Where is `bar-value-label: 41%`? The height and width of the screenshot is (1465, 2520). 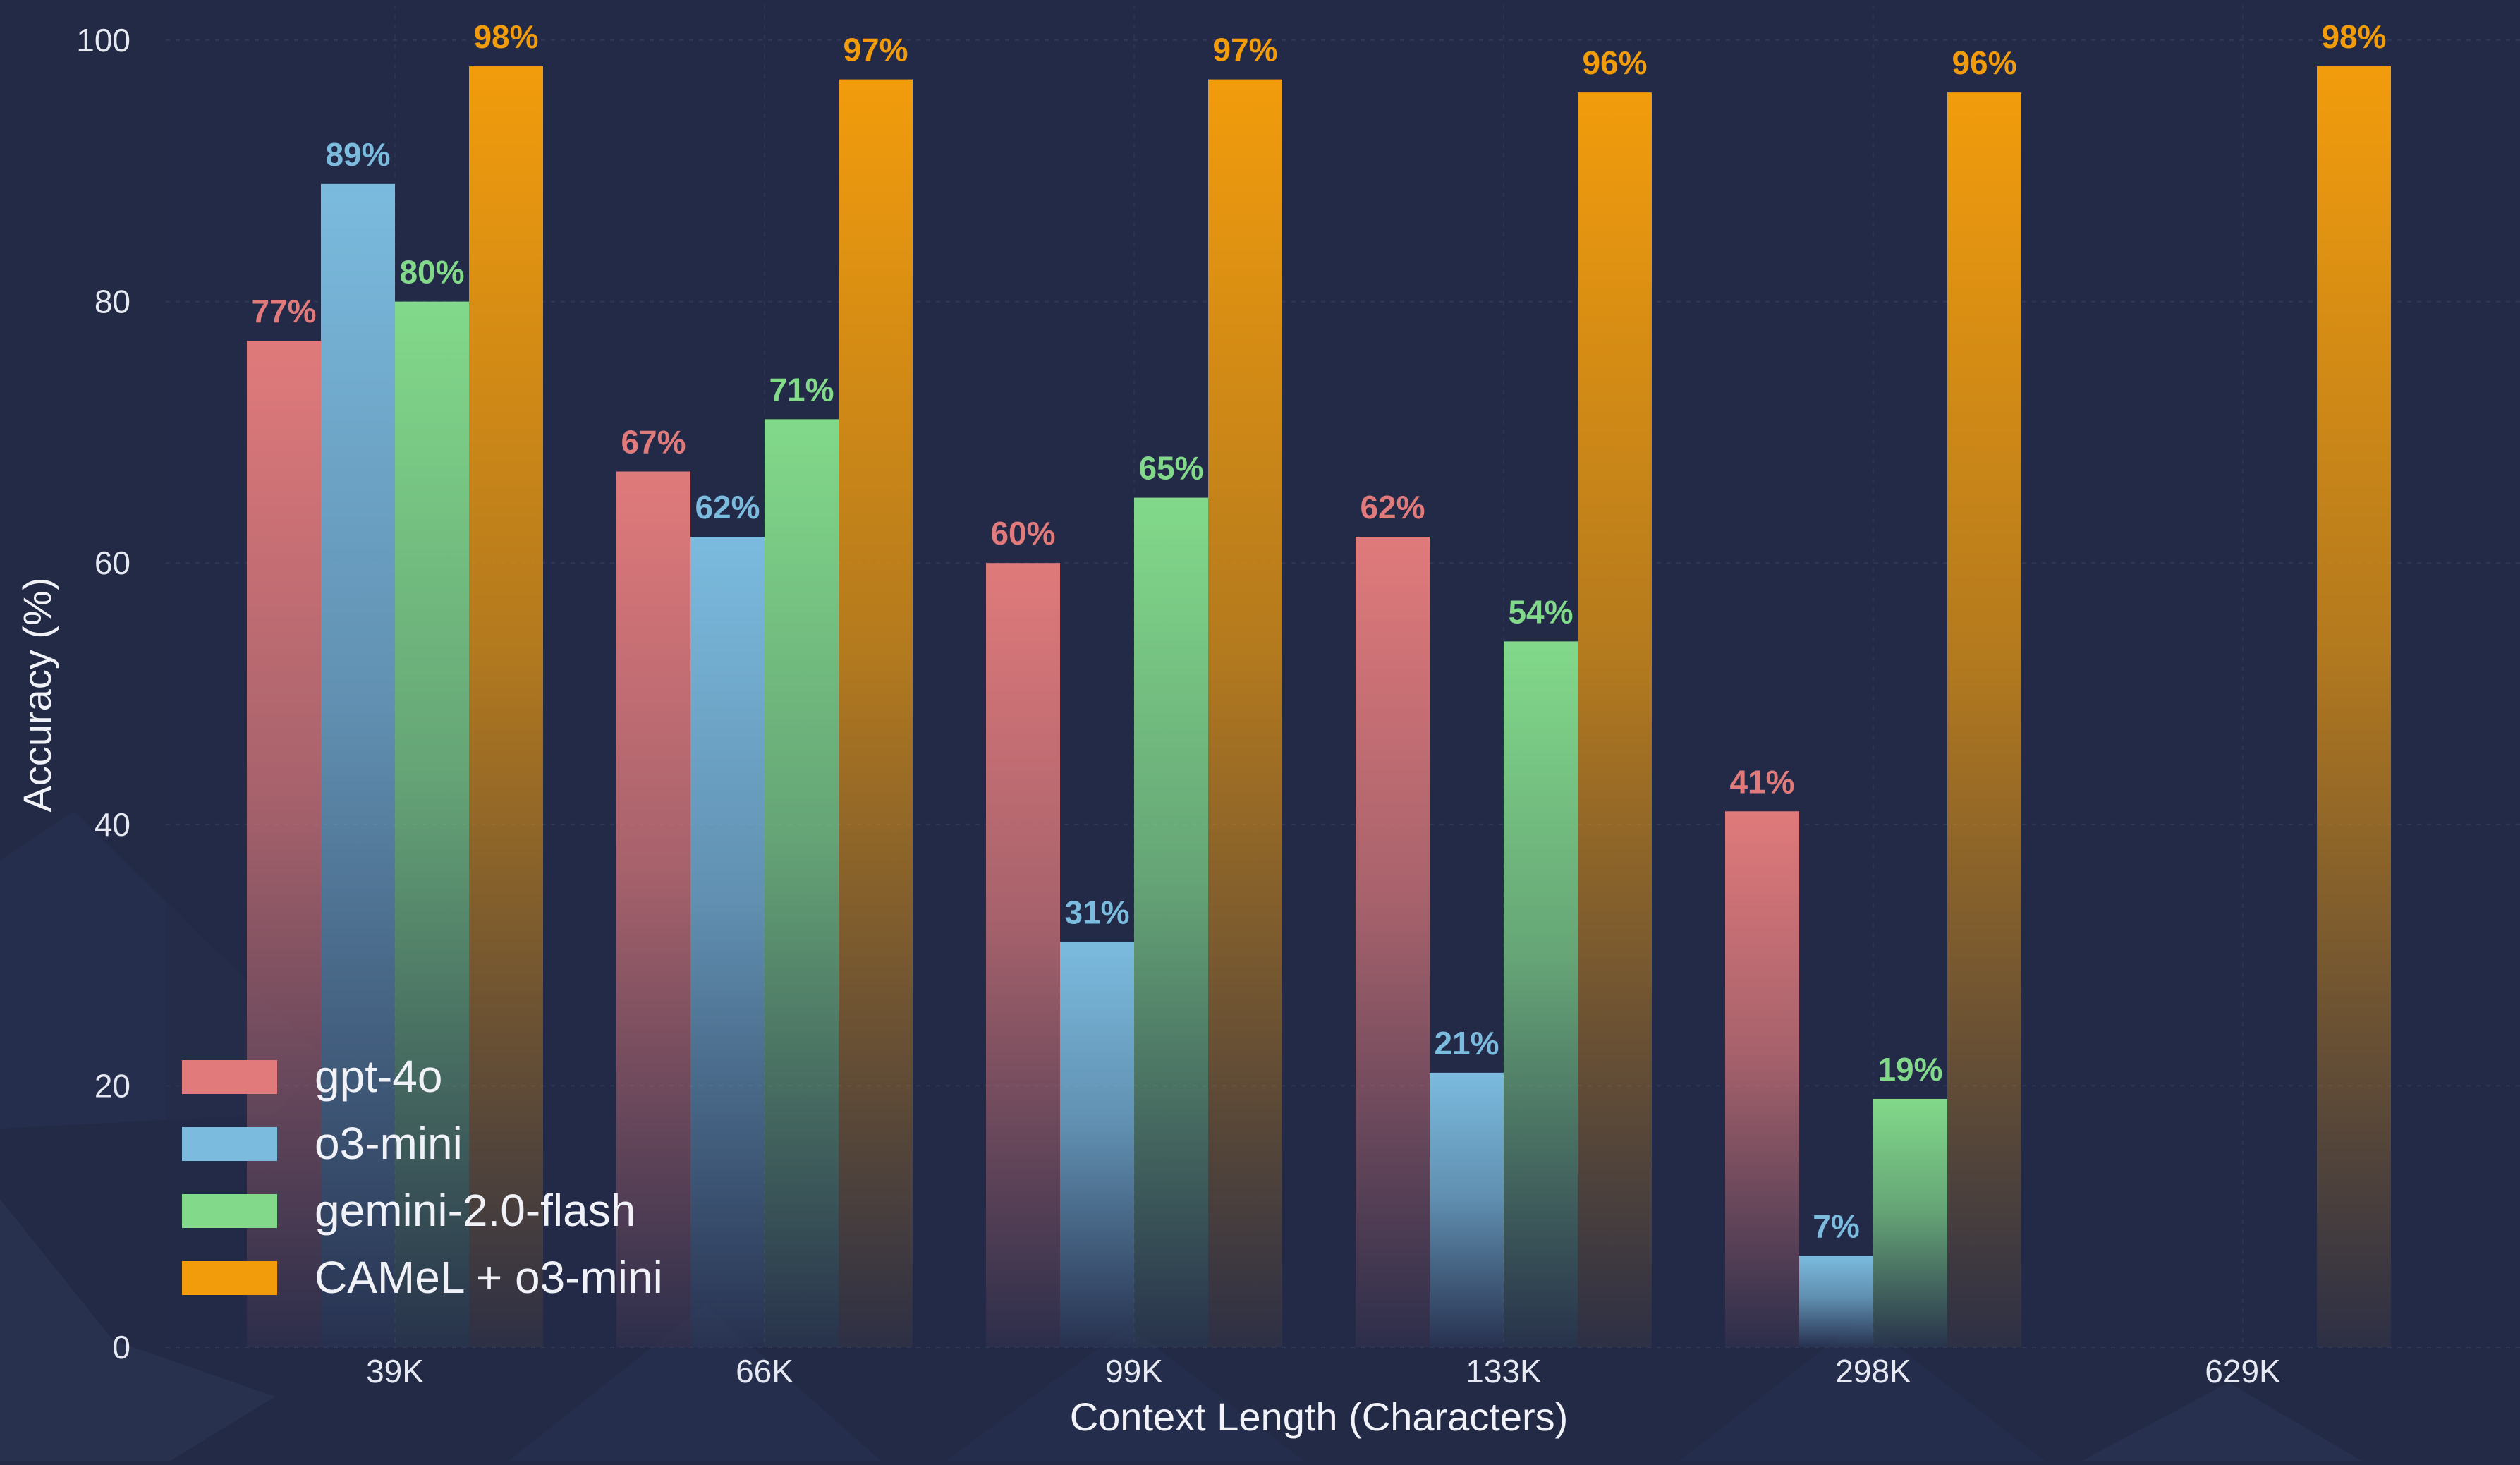
bar-value-label: 41% is located at coordinates (1761, 781).